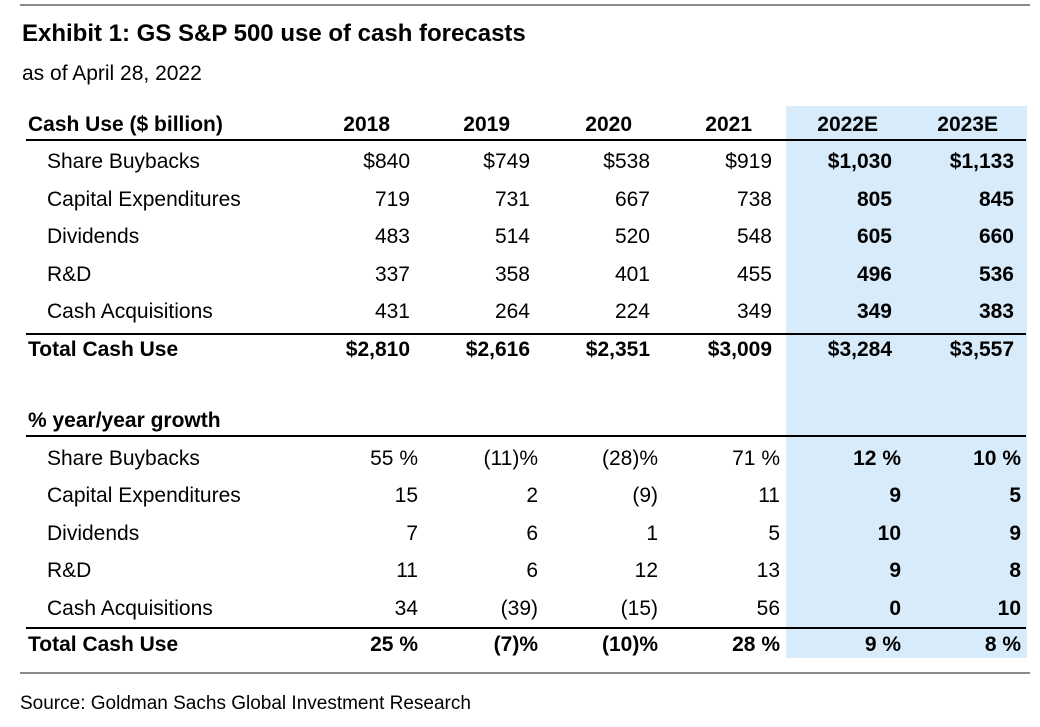 This screenshot has height=727, width=1040. I want to click on cell-value: $749, so click(506, 161).